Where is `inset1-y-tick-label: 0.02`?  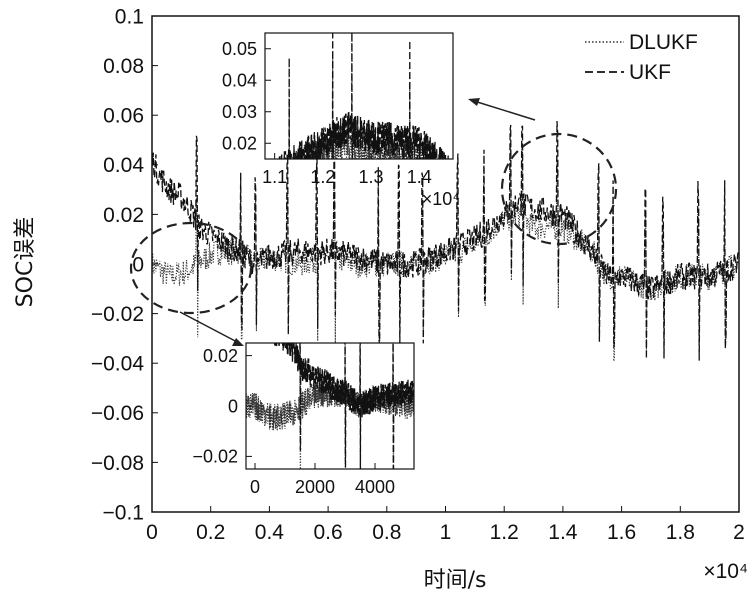
inset1-y-tick-label: 0.02 is located at coordinates (220, 356).